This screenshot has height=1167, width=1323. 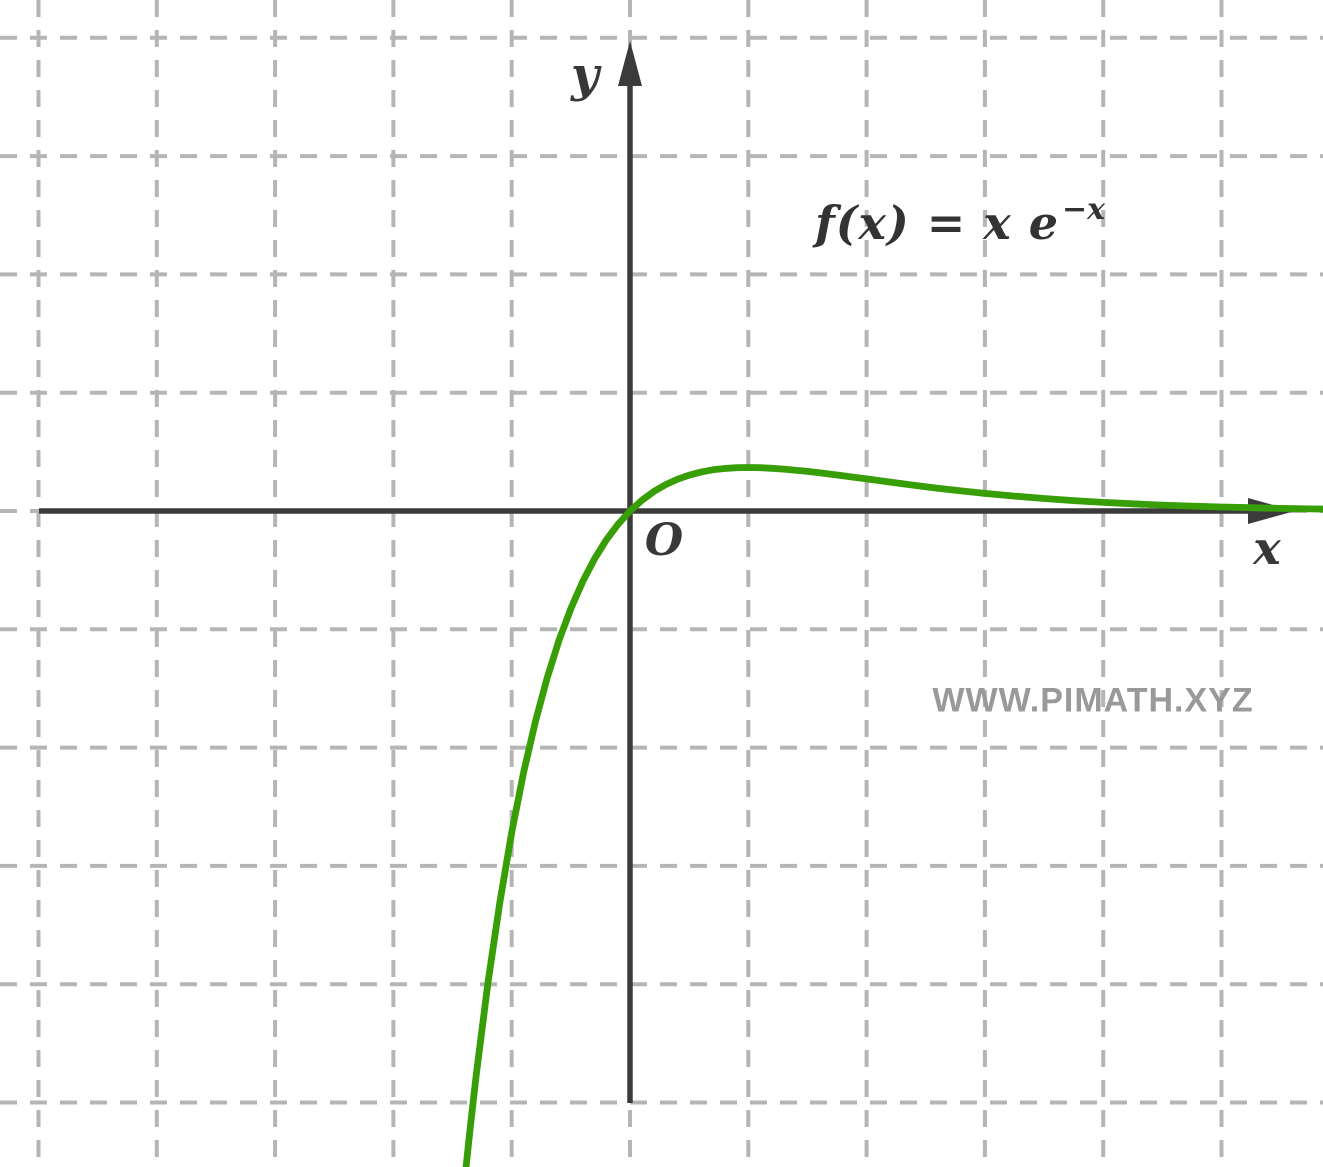 I want to click on formula-base: f(x) = x e, so click(x=936, y=223).